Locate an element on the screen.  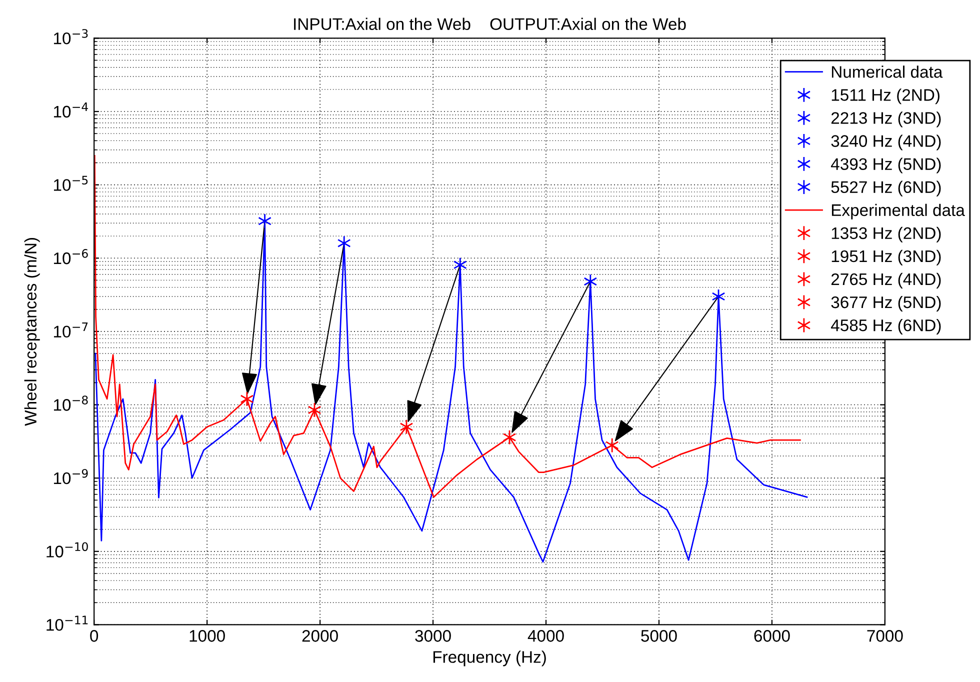
y-tick-label: 10$^{−6}$ is located at coordinates (71, 256).